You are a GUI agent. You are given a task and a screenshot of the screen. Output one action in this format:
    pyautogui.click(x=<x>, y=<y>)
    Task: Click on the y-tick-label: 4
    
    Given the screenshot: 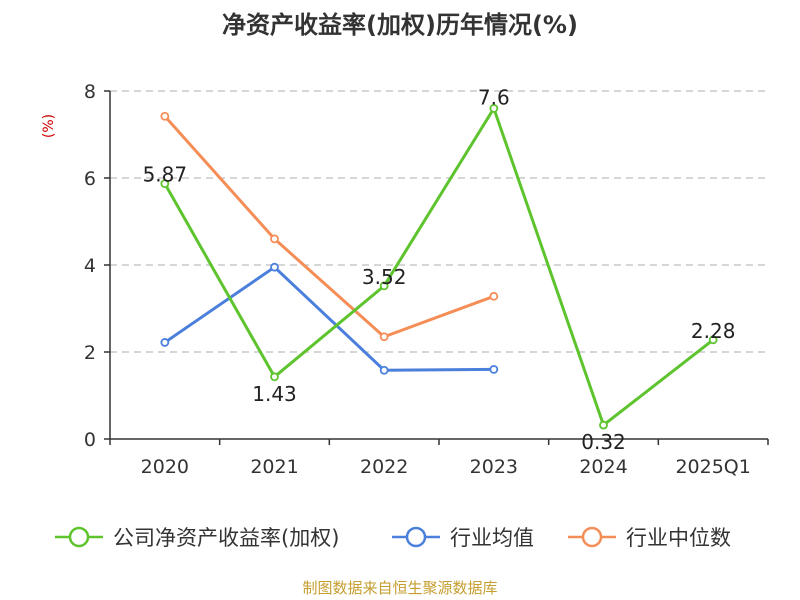 What is the action you would take?
    pyautogui.click(x=90, y=266)
    